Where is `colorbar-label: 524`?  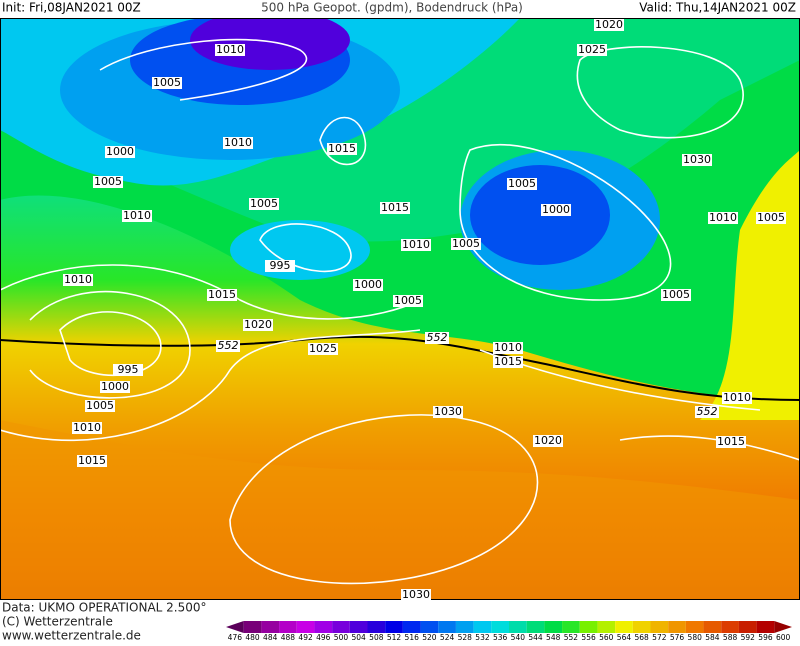 colorbar-label: 524 is located at coordinates (447, 637).